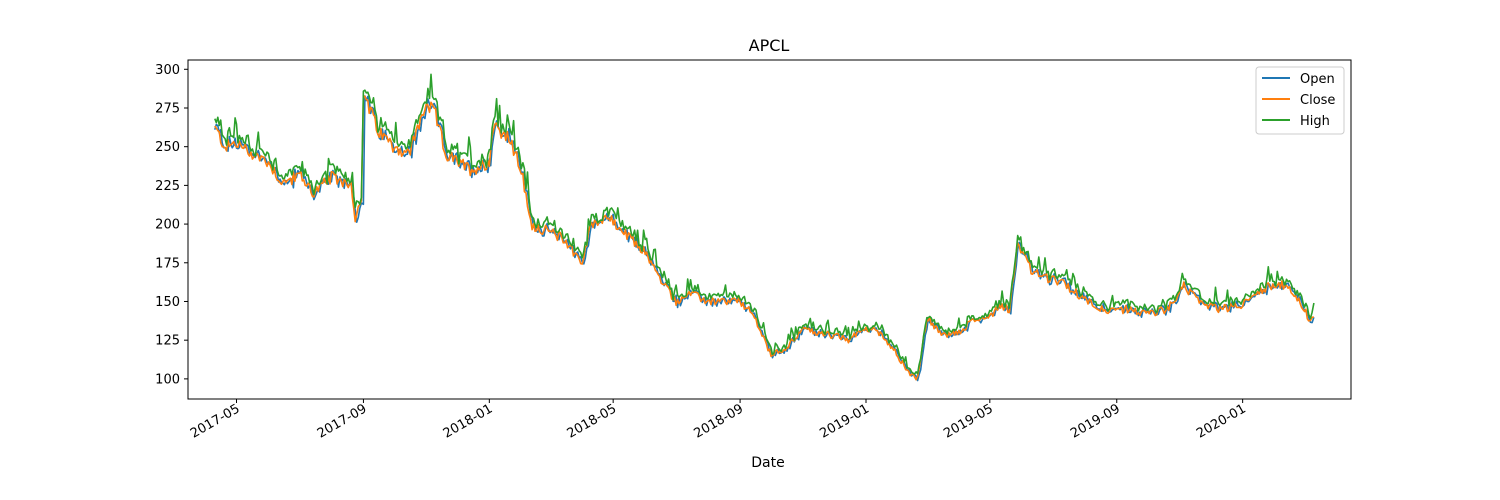  I want to click on legend-box, so click(1300, 100).